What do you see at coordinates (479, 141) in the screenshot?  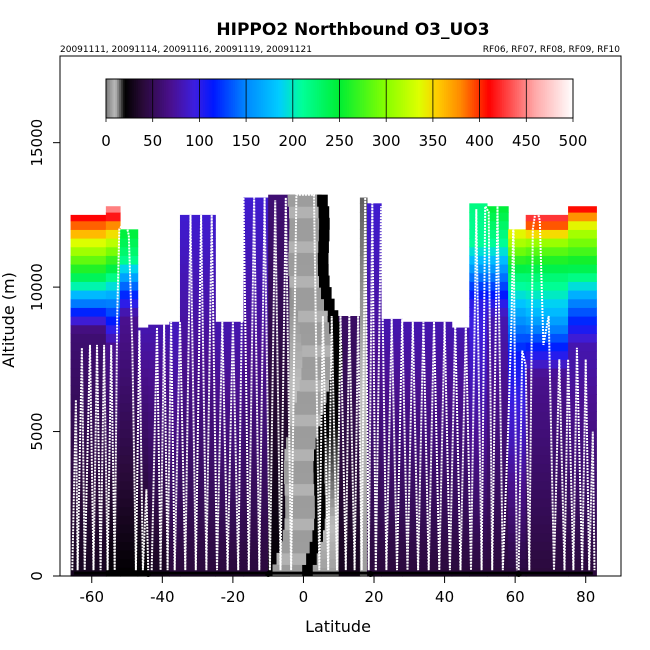 I see `colorbar-tick-label: 400` at bounding box center [479, 141].